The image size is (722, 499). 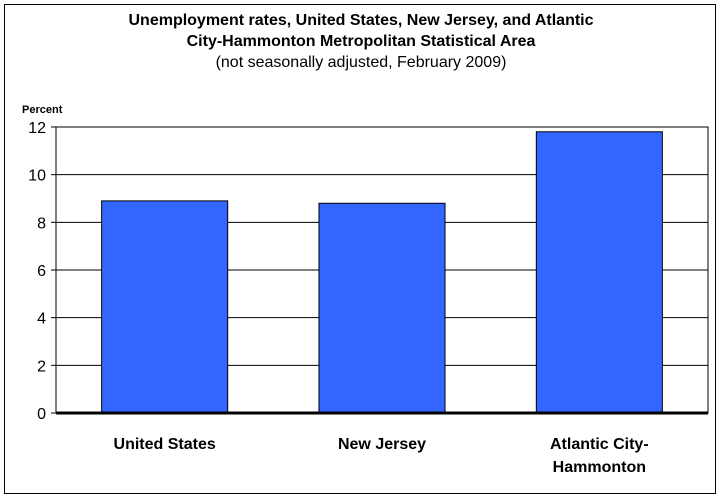 I want to click on y-tick-label: 12, so click(x=37, y=128).